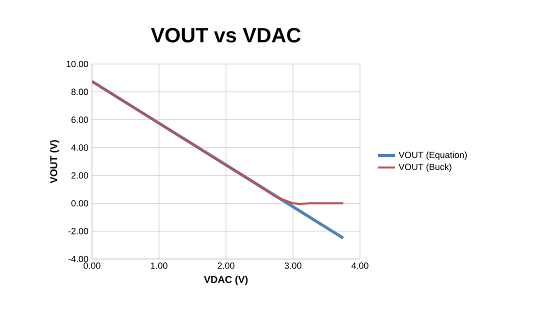  Describe the element at coordinates (425, 167) in the screenshot. I see `legend-label: VOUT (Buck)` at that location.